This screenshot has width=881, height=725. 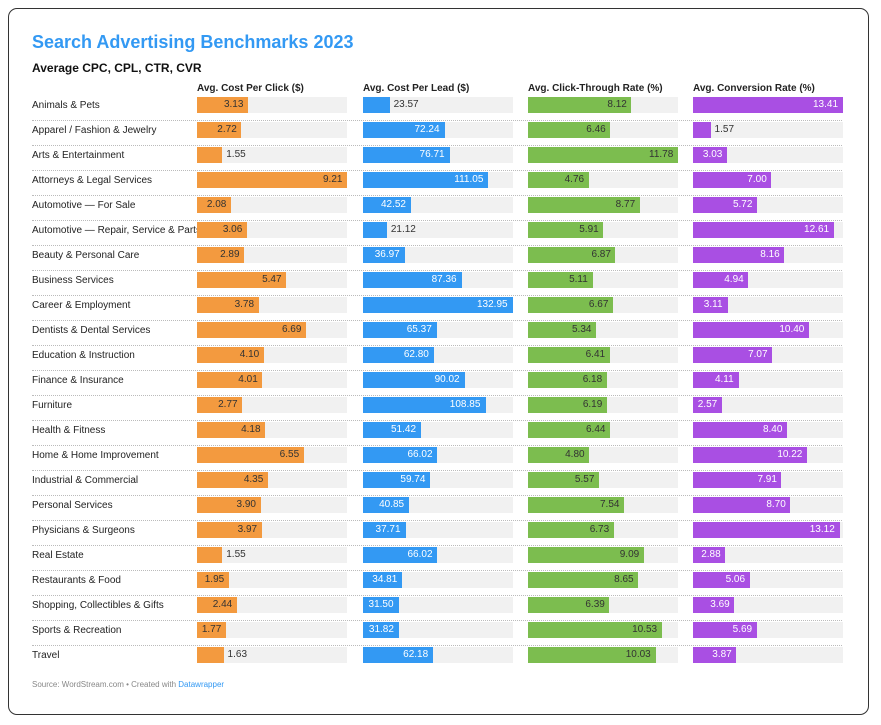 I want to click on datawrapper-link: Datawrapper, so click(x=201, y=684).